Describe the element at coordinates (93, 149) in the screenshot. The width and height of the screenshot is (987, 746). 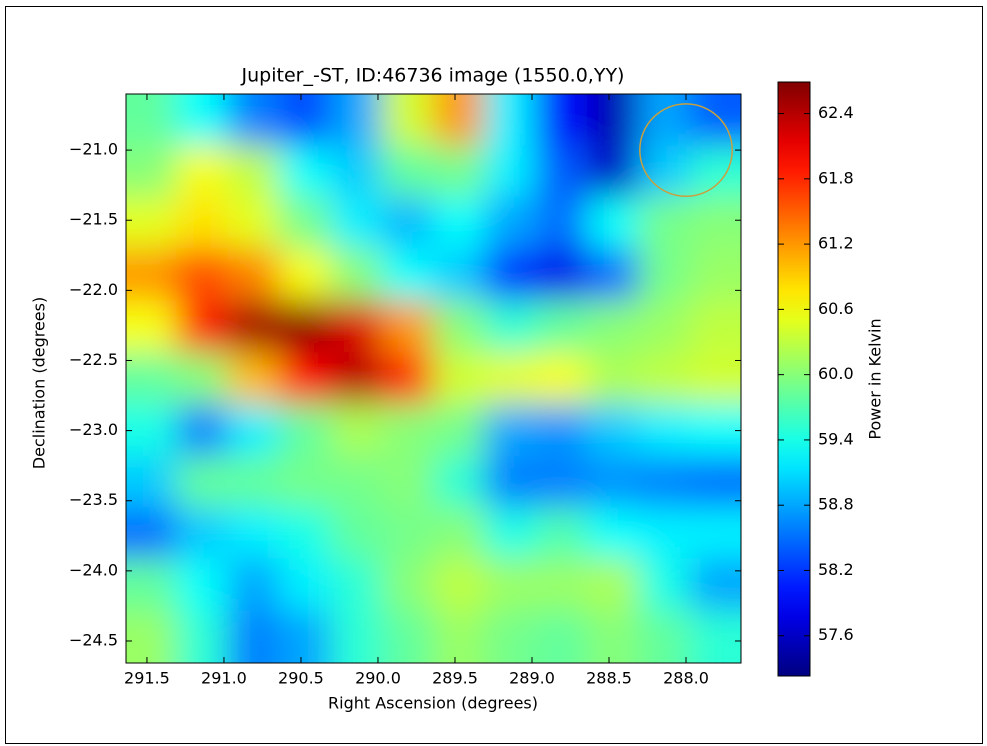
I see `y-tick-label: −21.0` at that location.